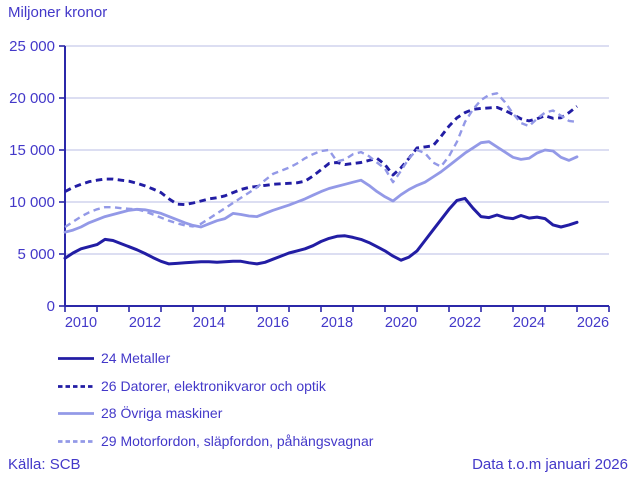  What do you see at coordinates (36, 254) in the screenshot?
I see `y-tick-label: 5 000` at bounding box center [36, 254].